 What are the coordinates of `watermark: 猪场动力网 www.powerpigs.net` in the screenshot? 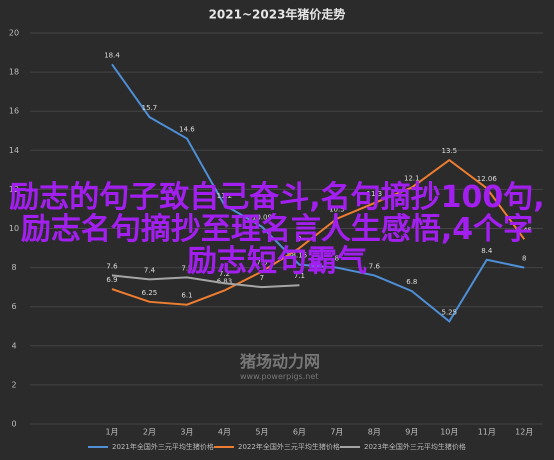 It's located at (280, 364).